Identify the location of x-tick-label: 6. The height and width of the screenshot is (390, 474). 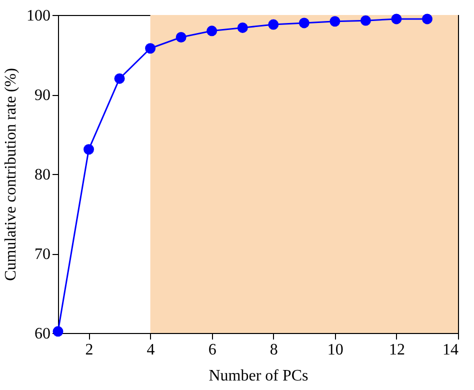
(212, 350).